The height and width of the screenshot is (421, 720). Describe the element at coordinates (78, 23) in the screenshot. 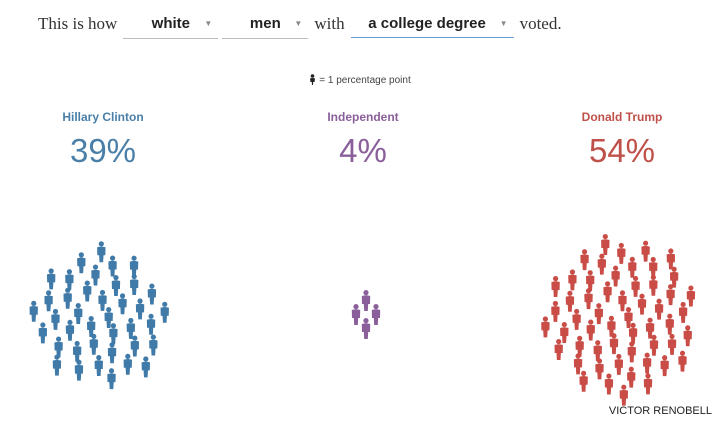

I see `sentence-prefix: This is how` at that location.